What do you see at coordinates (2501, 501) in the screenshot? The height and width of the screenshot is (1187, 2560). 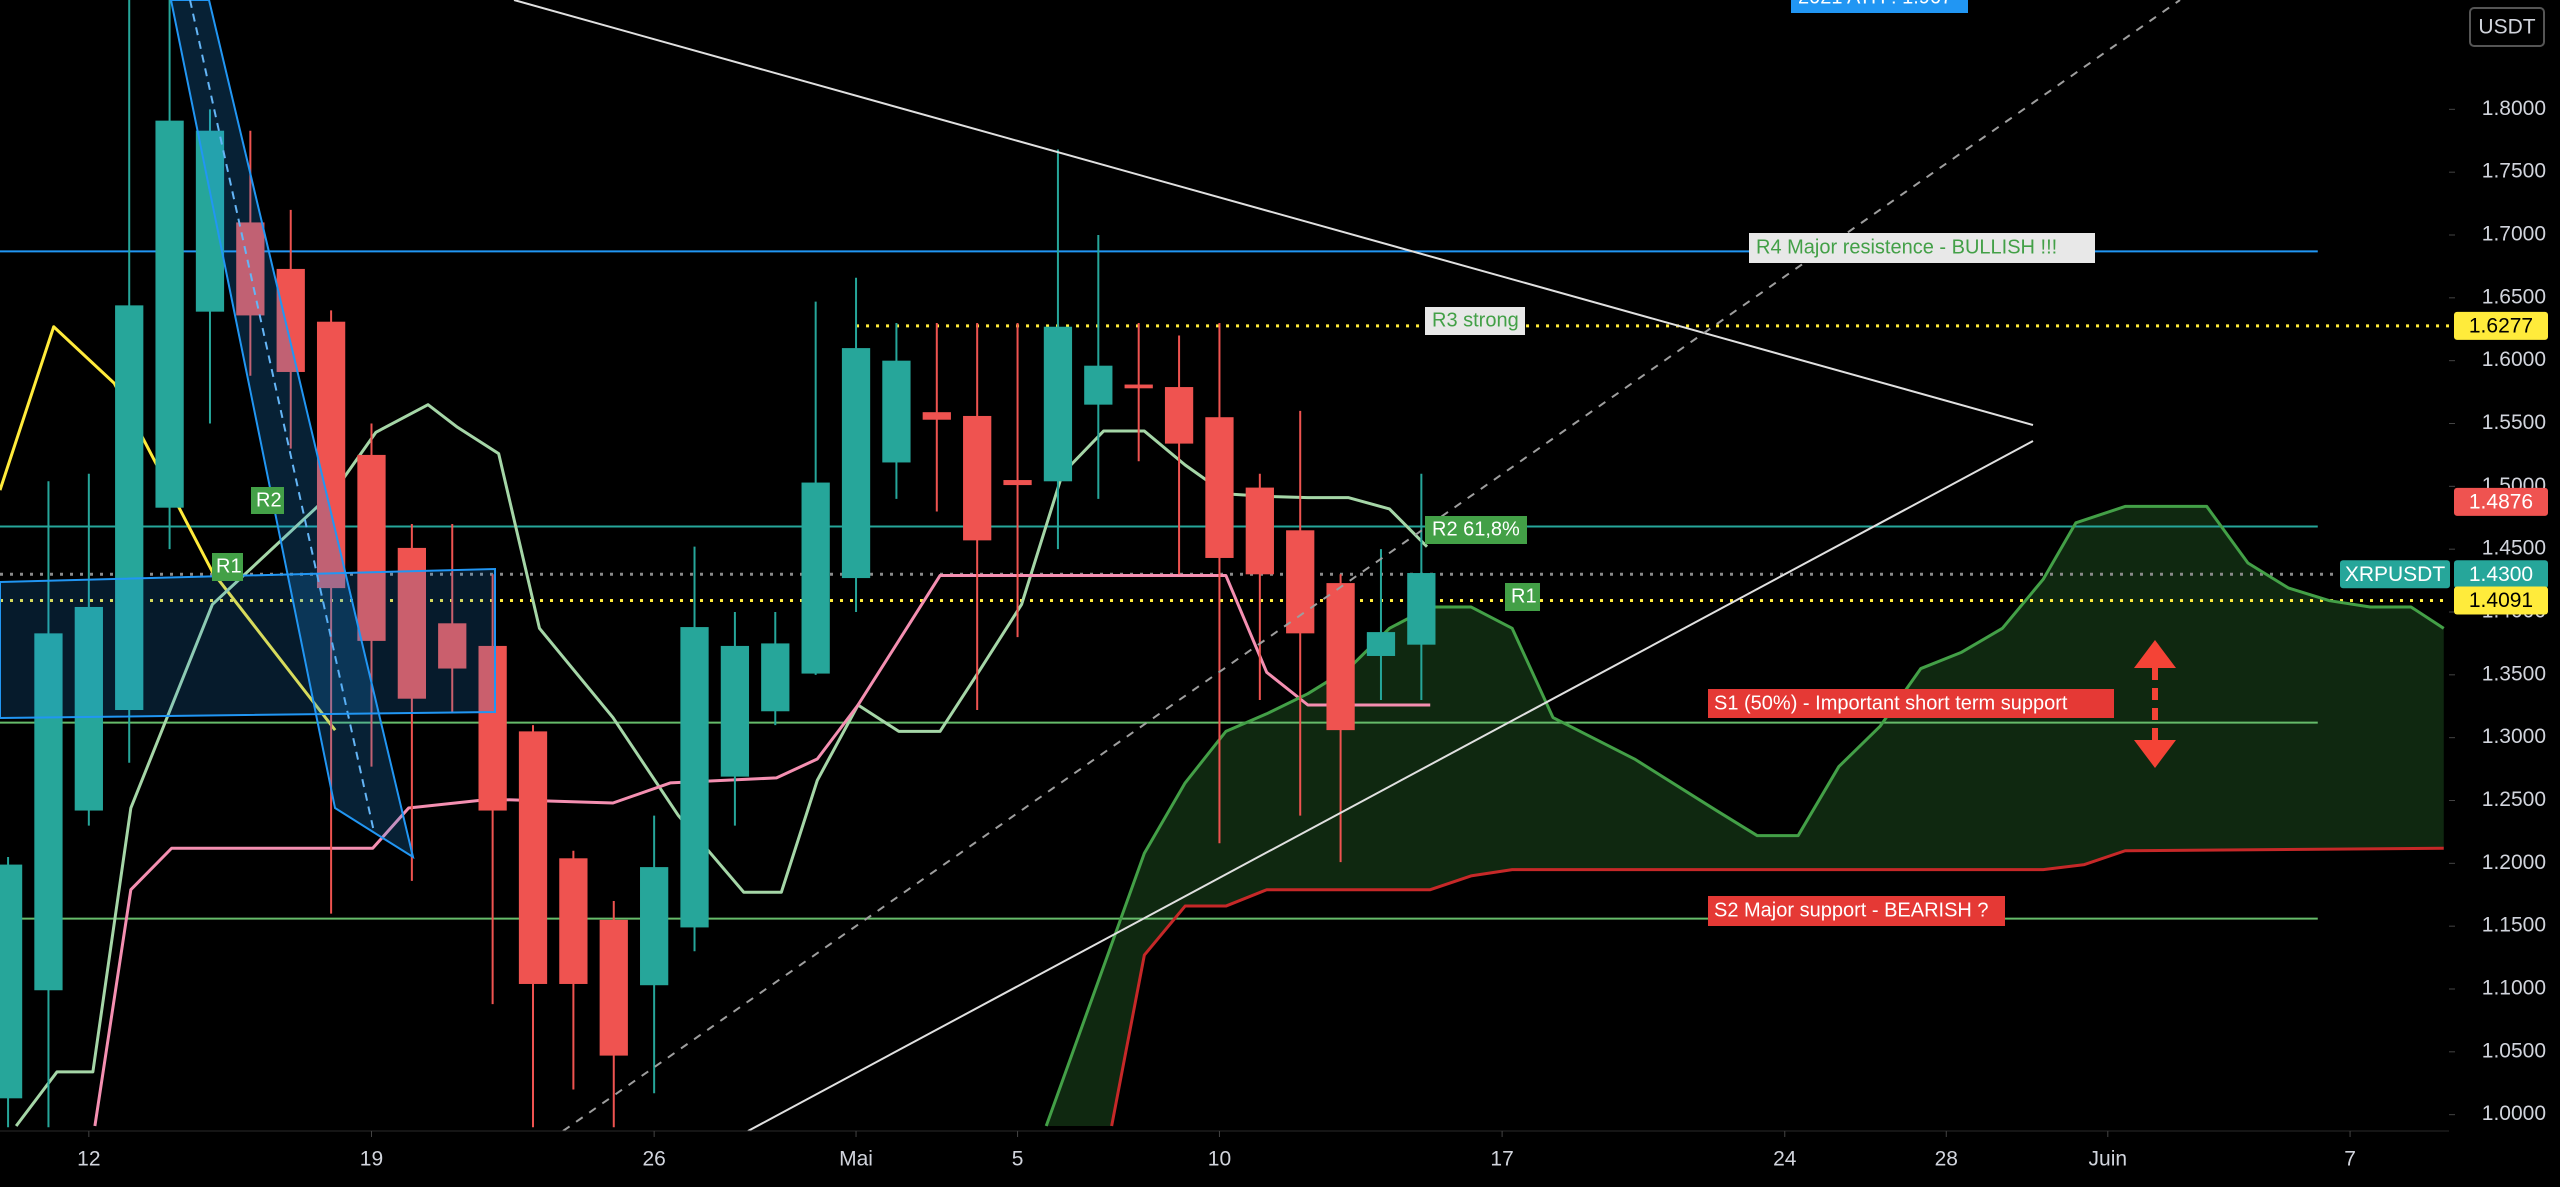 I see `price-badge-label: 1.4876` at bounding box center [2501, 501].